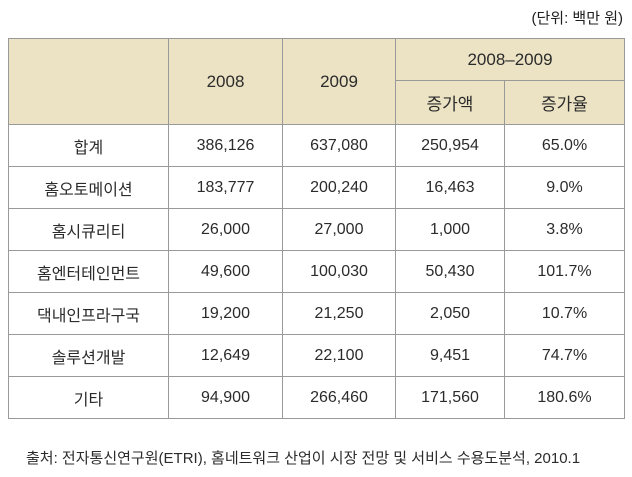 The height and width of the screenshot is (477, 632). What do you see at coordinates (225, 313) in the screenshot?
I see `value-2008: 19,200` at bounding box center [225, 313].